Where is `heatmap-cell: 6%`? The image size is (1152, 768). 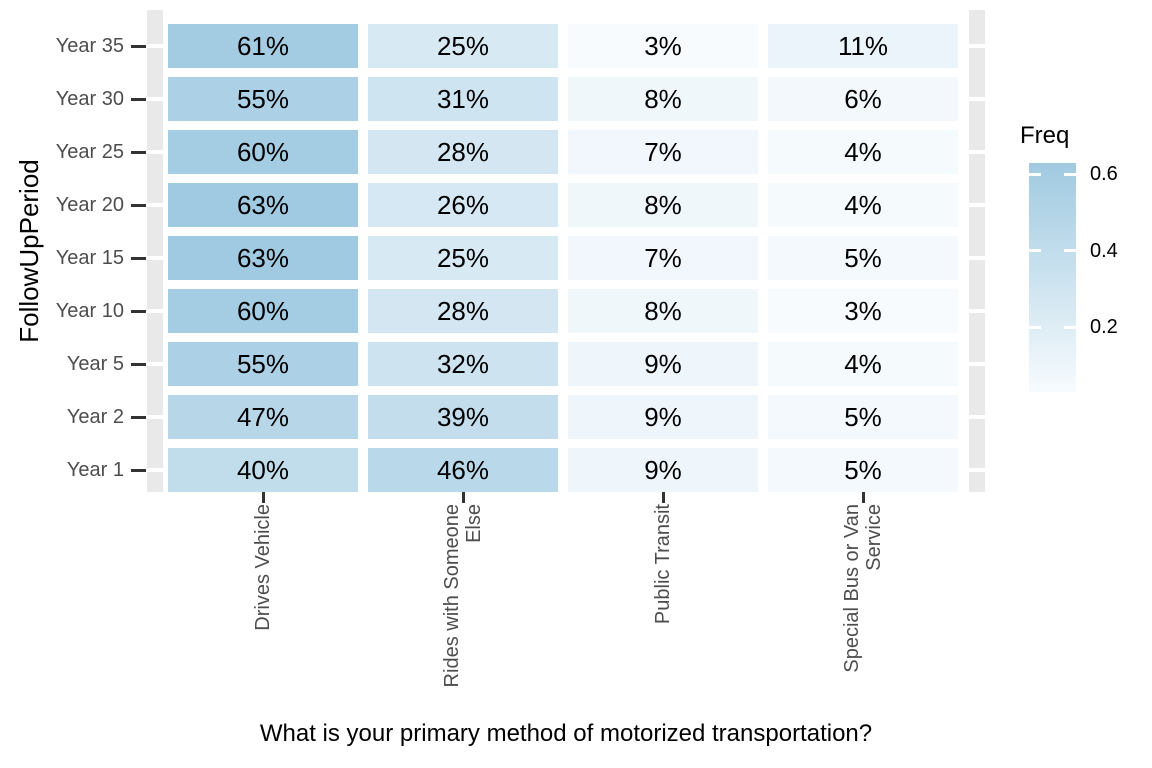
heatmap-cell: 6% is located at coordinates (863, 99).